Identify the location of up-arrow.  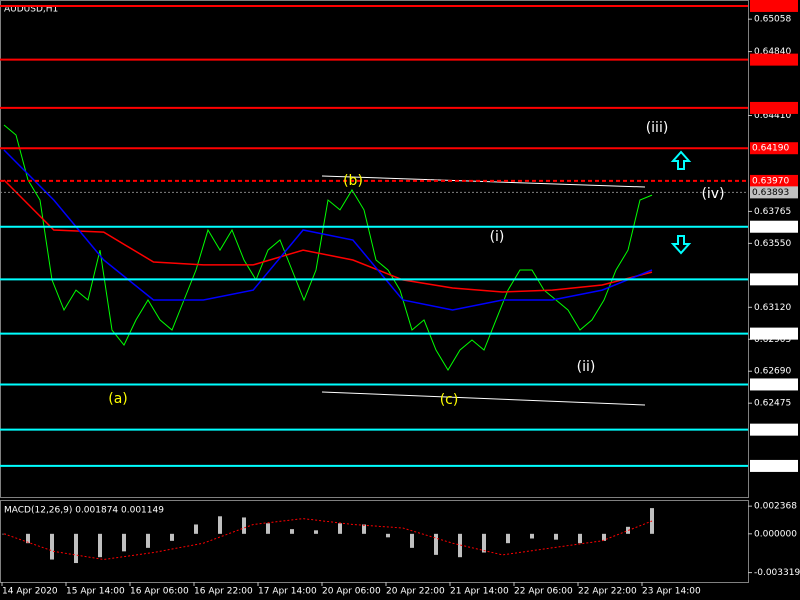
(681, 160).